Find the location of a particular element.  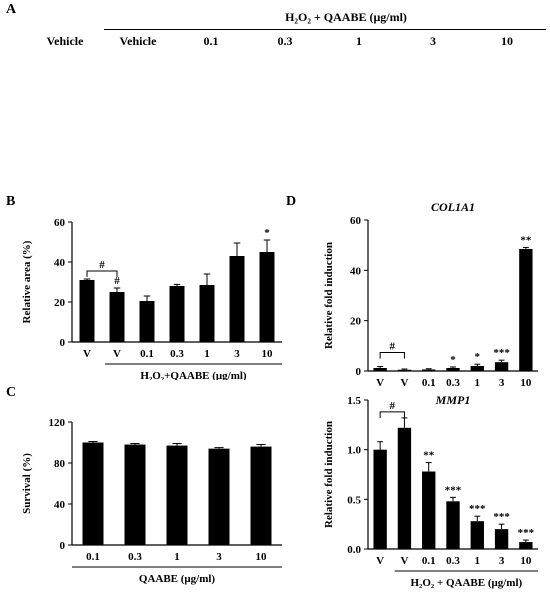

significance-label: # is located at coordinates (117, 281).